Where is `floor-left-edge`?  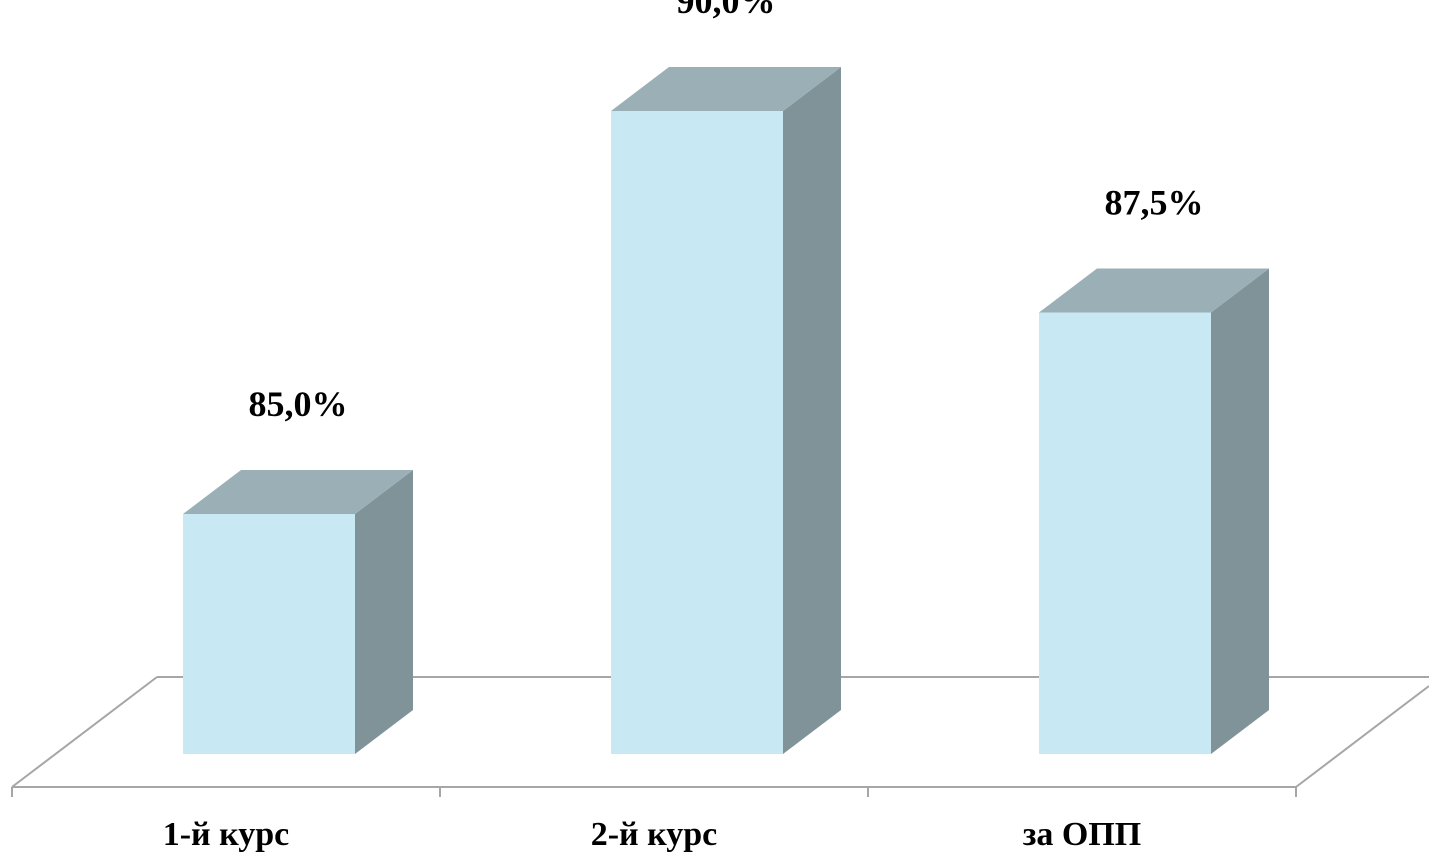
floor-left-edge is located at coordinates (84, 732).